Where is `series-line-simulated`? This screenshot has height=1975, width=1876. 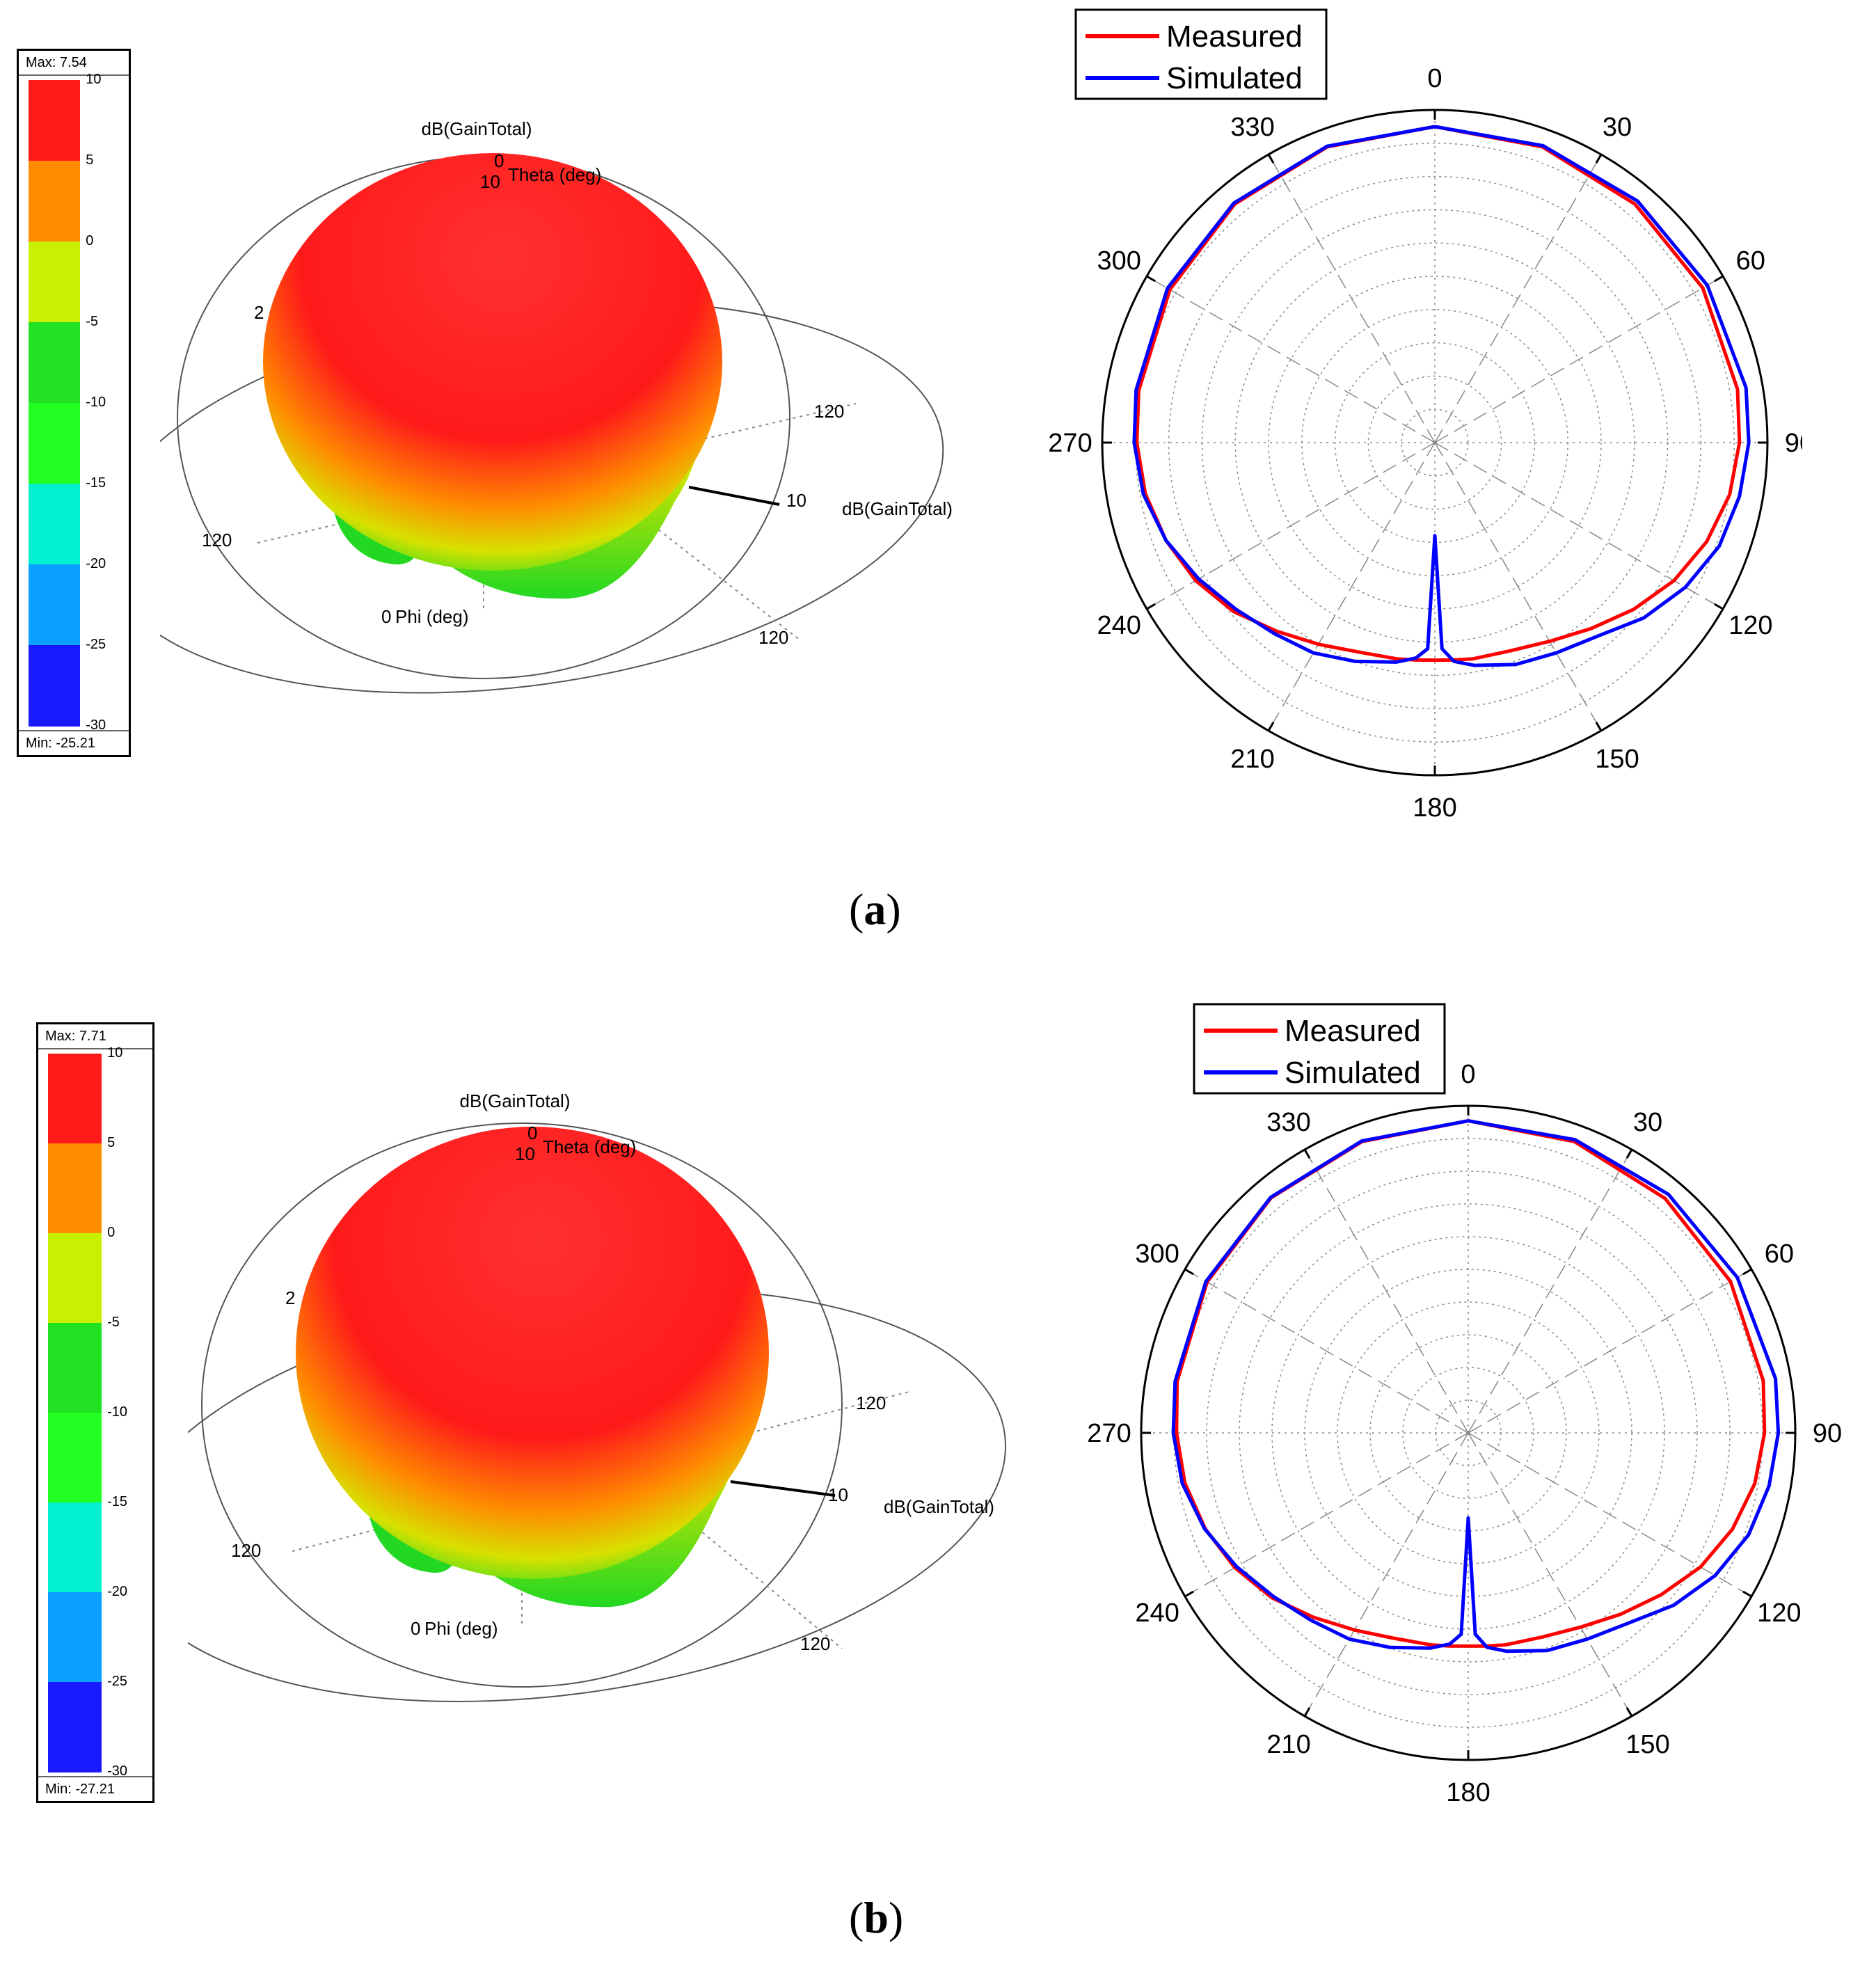 series-line-simulated is located at coordinates (1441, 396).